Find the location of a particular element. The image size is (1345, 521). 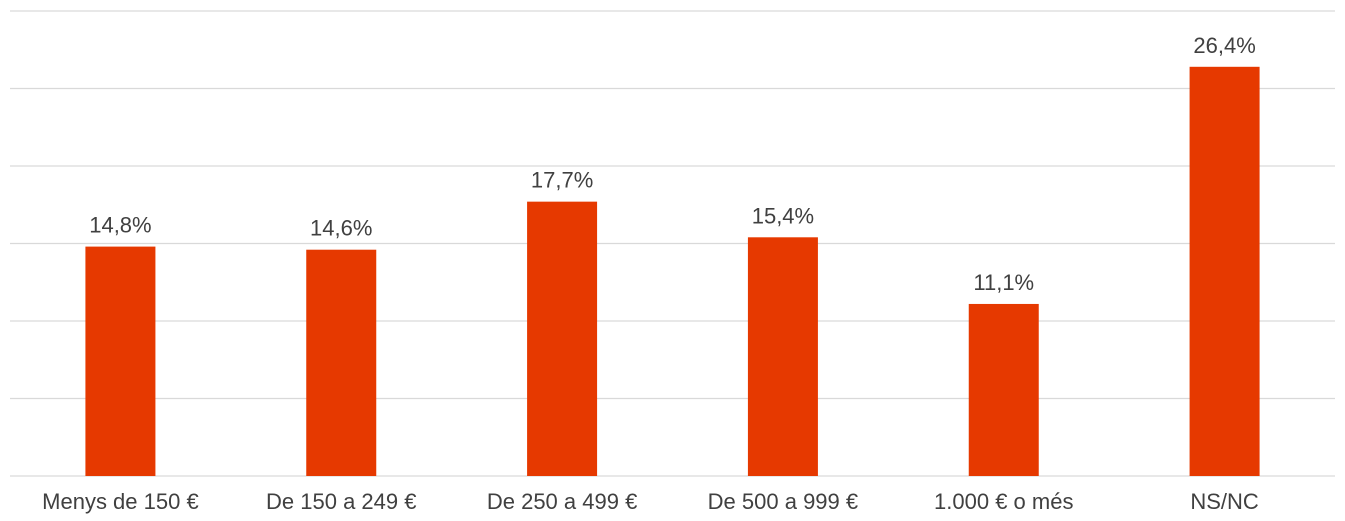

data-label: 26,4% is located at coordinates (1224, 45).